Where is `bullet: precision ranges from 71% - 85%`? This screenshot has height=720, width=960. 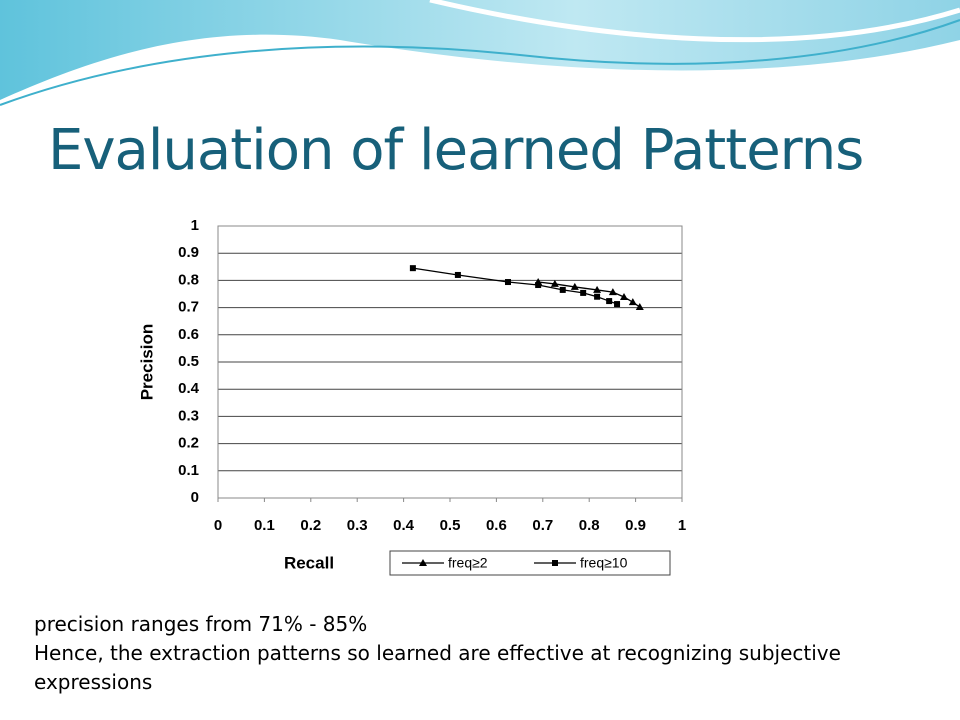
bullet: precision ranges from 71% - 85% is located at coordinates (201, 624).